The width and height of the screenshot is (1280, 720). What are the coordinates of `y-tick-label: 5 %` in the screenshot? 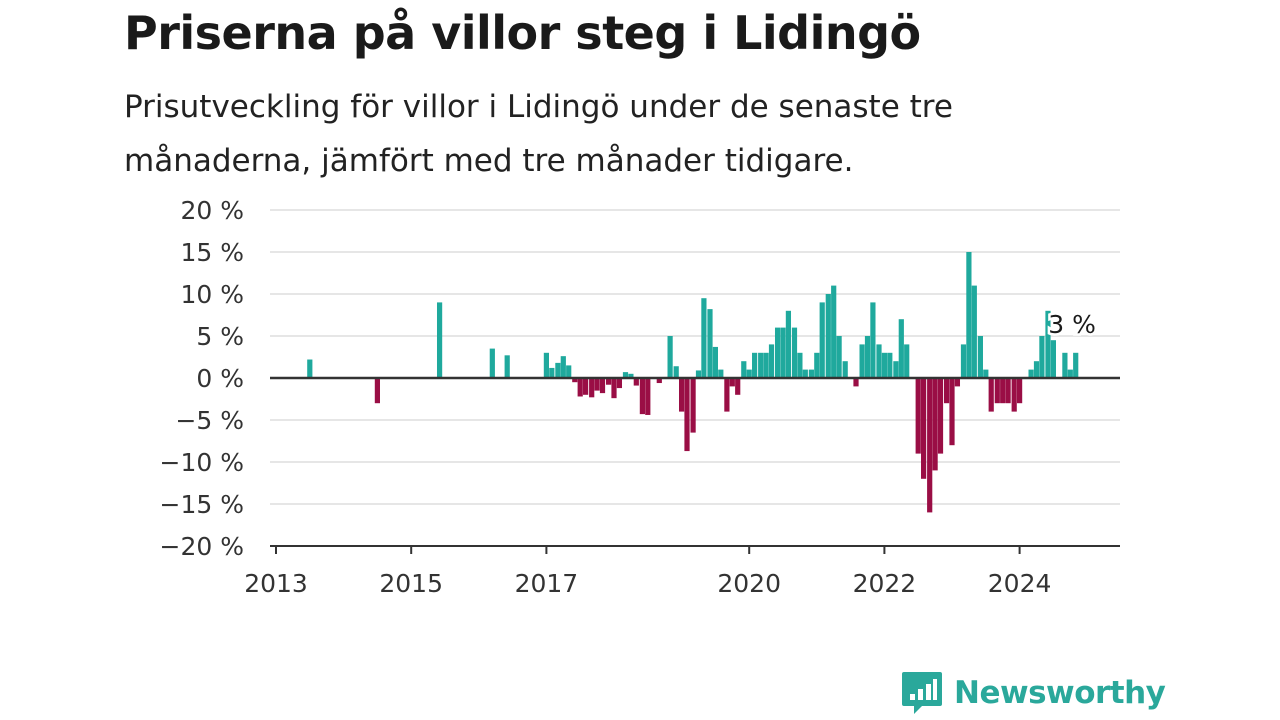 It's located at (220, 336).